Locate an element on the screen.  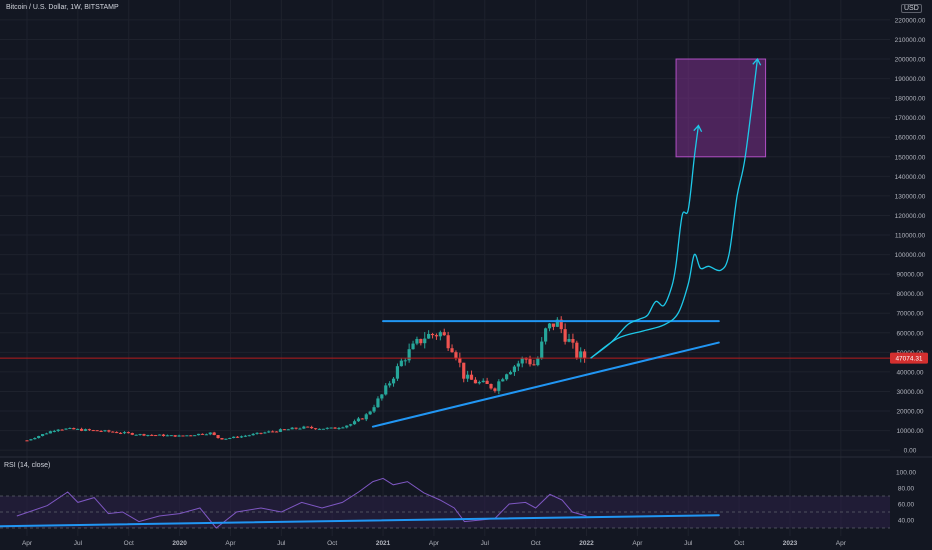
rsi-tick-label-1: 80.00 is located at coordinates (906, 489).